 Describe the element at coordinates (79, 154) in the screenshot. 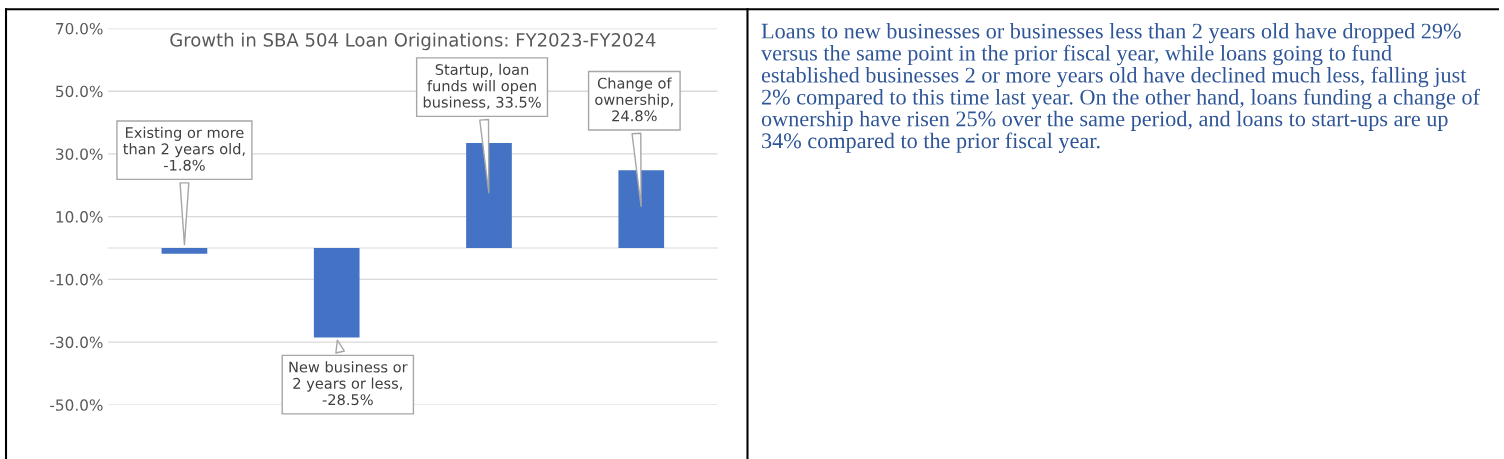

I see `y-tick-label: 30.0%` at that location.